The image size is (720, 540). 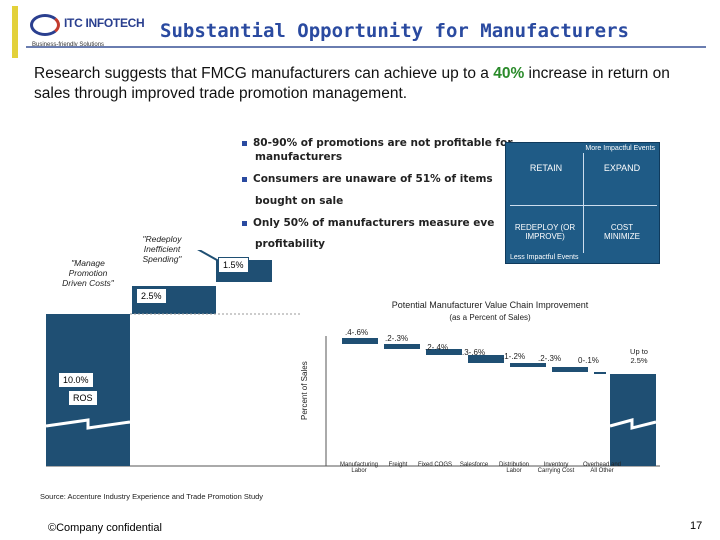 I want to click on ros-value: 10.0%, so click(x=76, y=380).